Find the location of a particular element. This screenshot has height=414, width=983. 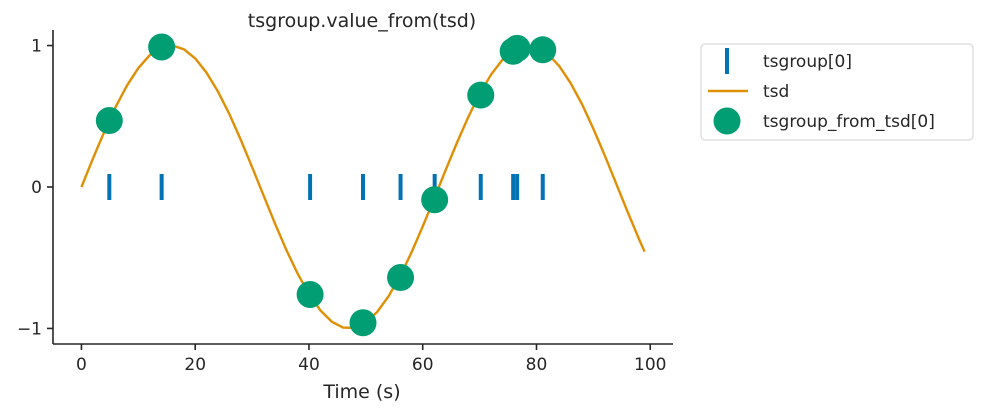

legend-label: tsgroup[0] is located at coordinates (807, 62).